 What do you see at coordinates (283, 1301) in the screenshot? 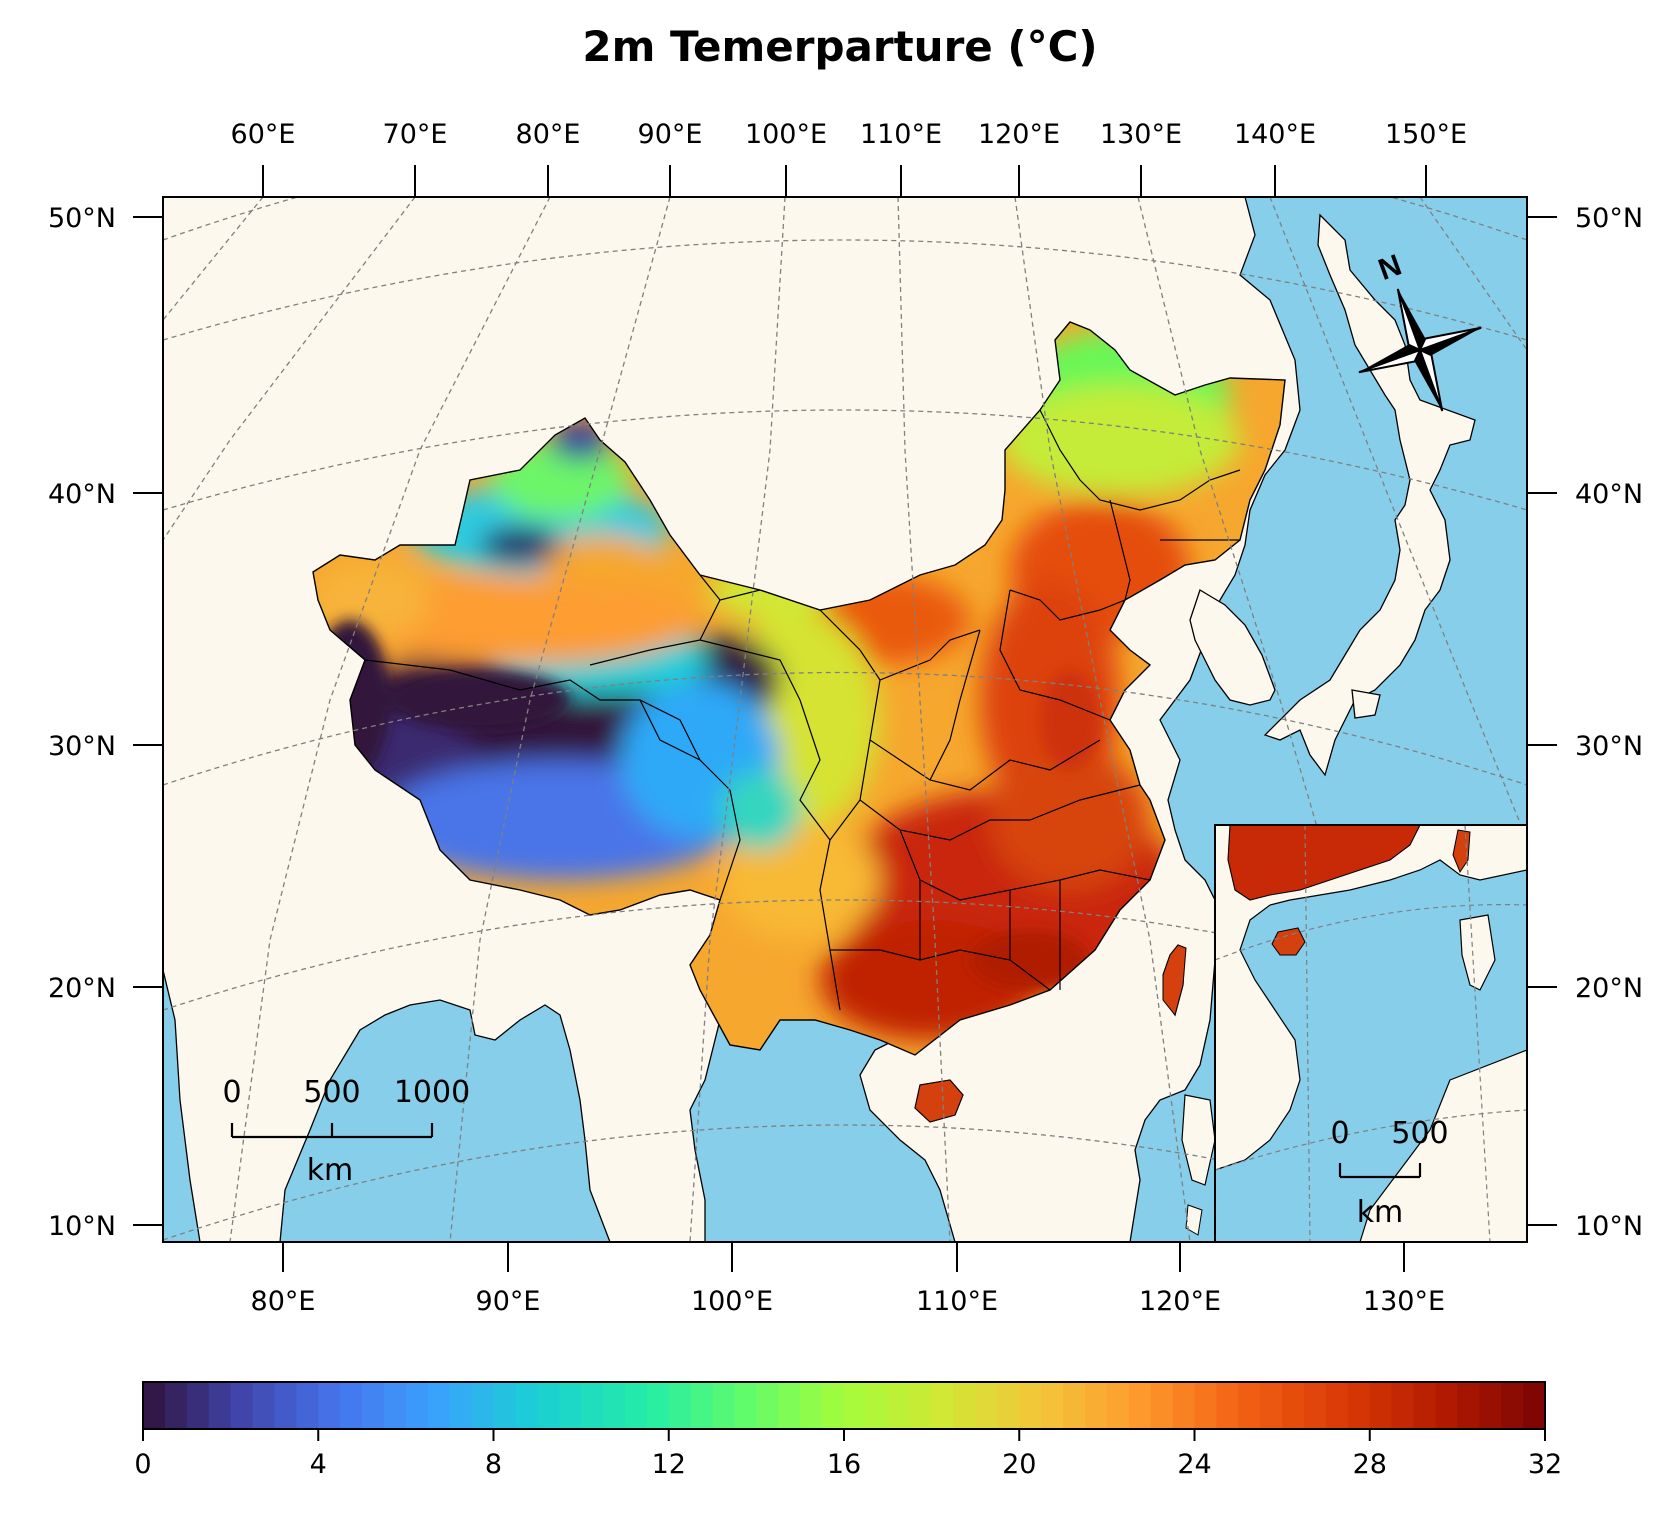
I see `bottom-lon-label: 80°E` at bounding box center [283, 1301].